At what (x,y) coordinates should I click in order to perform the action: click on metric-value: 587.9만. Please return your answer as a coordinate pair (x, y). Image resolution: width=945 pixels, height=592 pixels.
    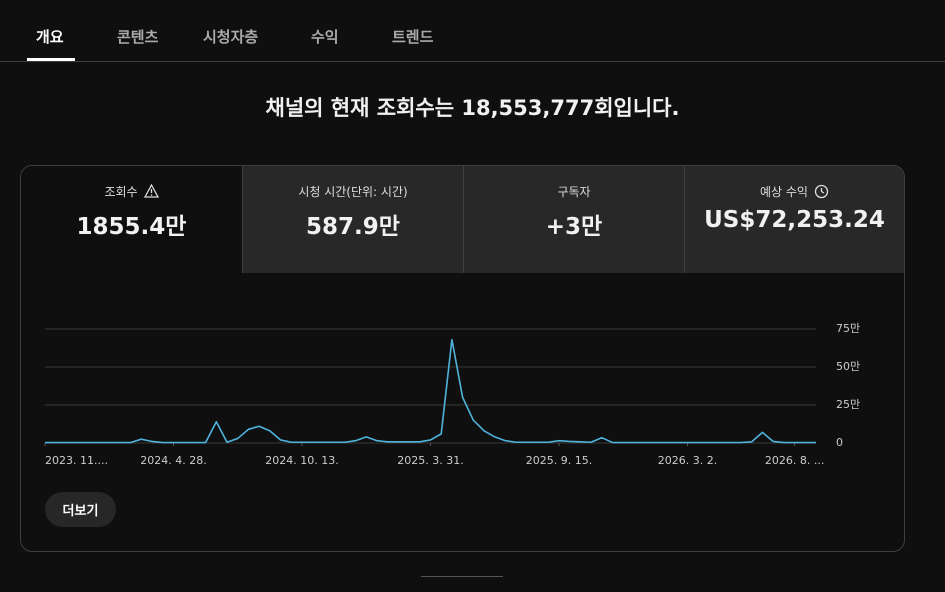
    Looking at the image, I should click on (353, 227).